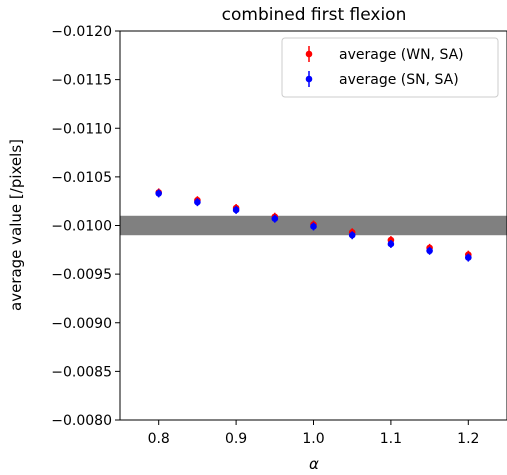 This screenshot has width=507, height=475. What do you see at coordinates (314, 15) in the screenshot?
I see `chart-title: combined first flexion` at bounding box center [314, 15].